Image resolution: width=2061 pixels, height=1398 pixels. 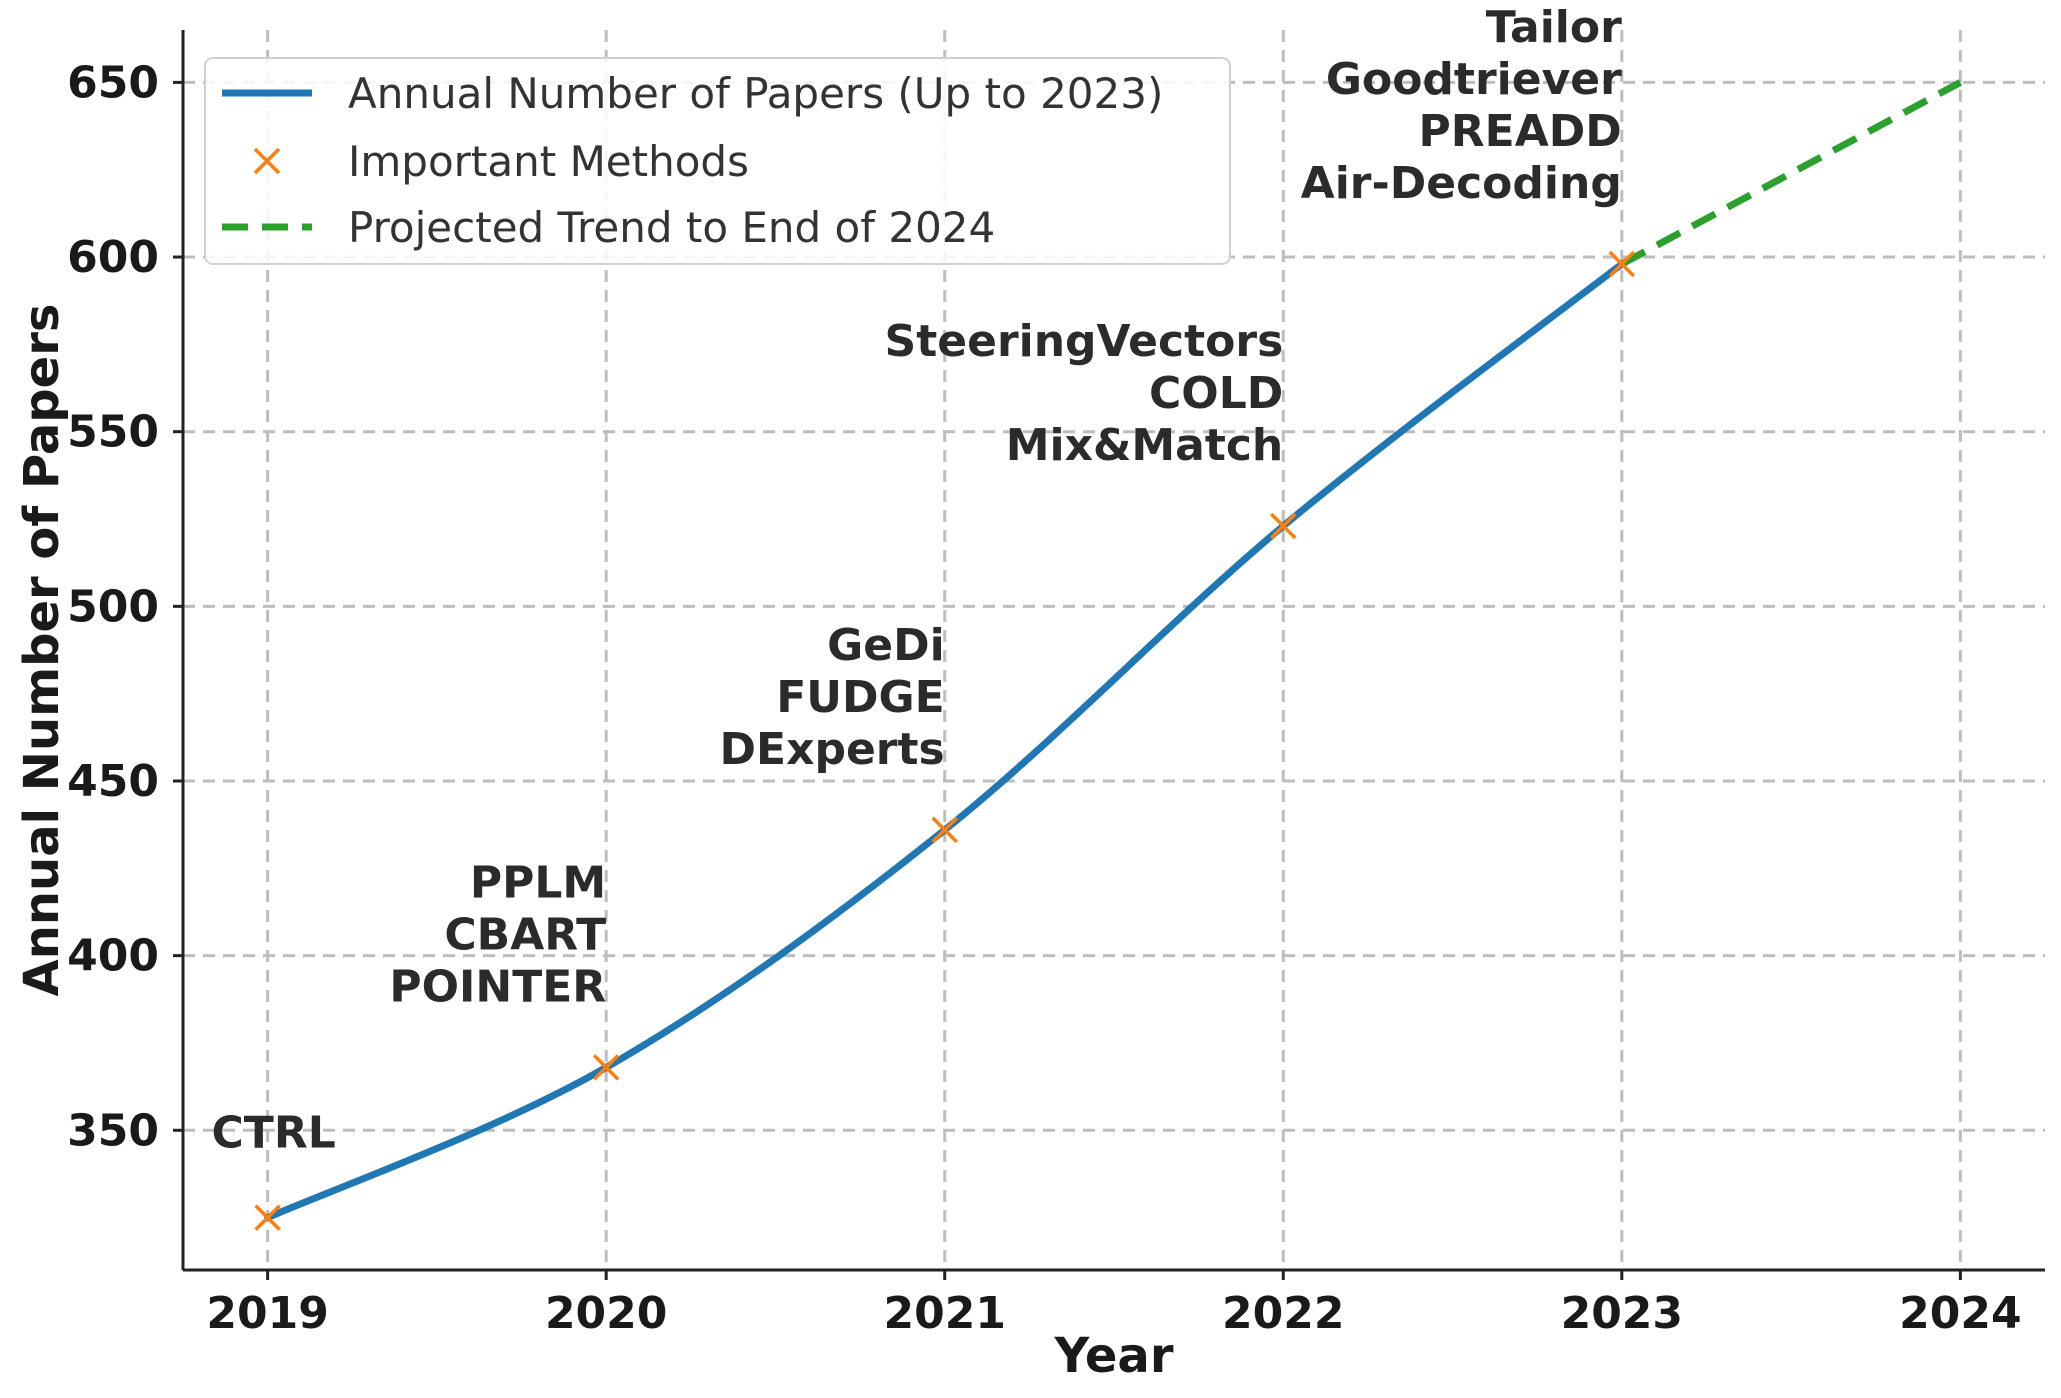 What do you see at coordinates (831, 749) in the screenshot?
I see `annotation-line: DExperts` at bounding box center [831, 749].